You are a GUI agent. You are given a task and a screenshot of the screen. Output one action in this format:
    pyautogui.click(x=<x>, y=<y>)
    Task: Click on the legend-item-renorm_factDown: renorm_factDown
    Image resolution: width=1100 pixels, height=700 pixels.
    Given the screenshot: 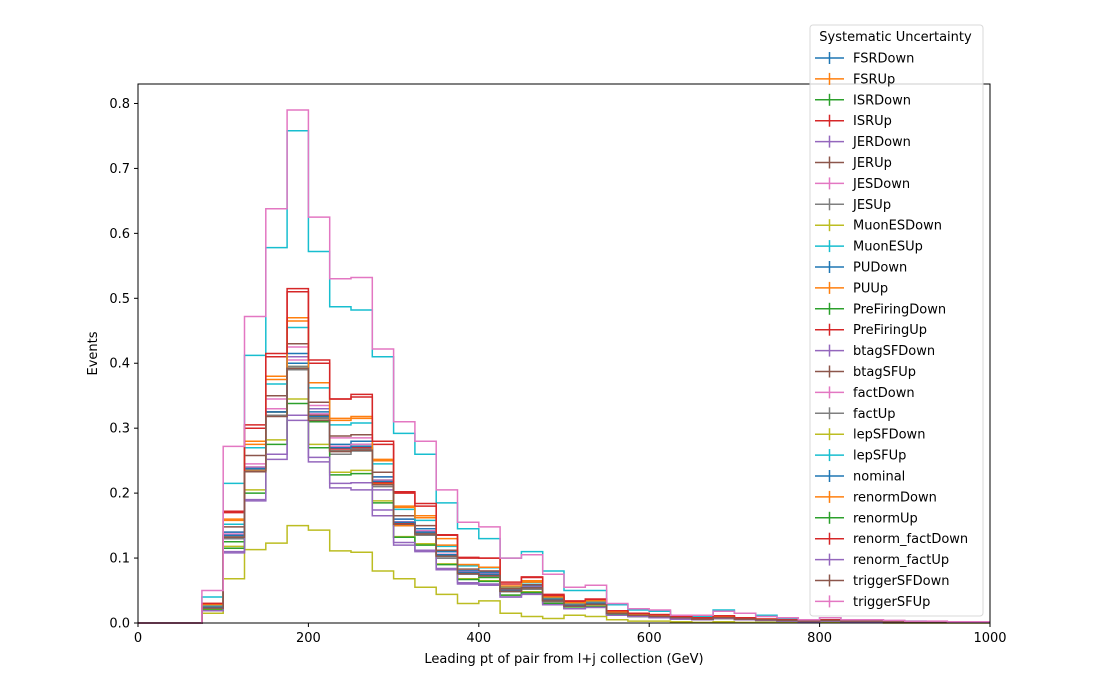 What is the action you would take?
    pyautogui.click(x=891, y=539)
    